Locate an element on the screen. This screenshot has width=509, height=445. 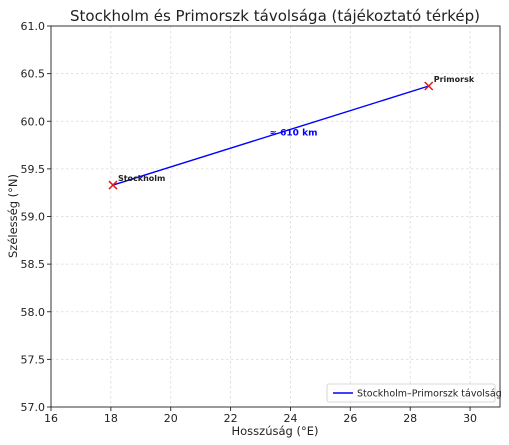
x-tick-label: 24 is located at coordinates (290, 418).